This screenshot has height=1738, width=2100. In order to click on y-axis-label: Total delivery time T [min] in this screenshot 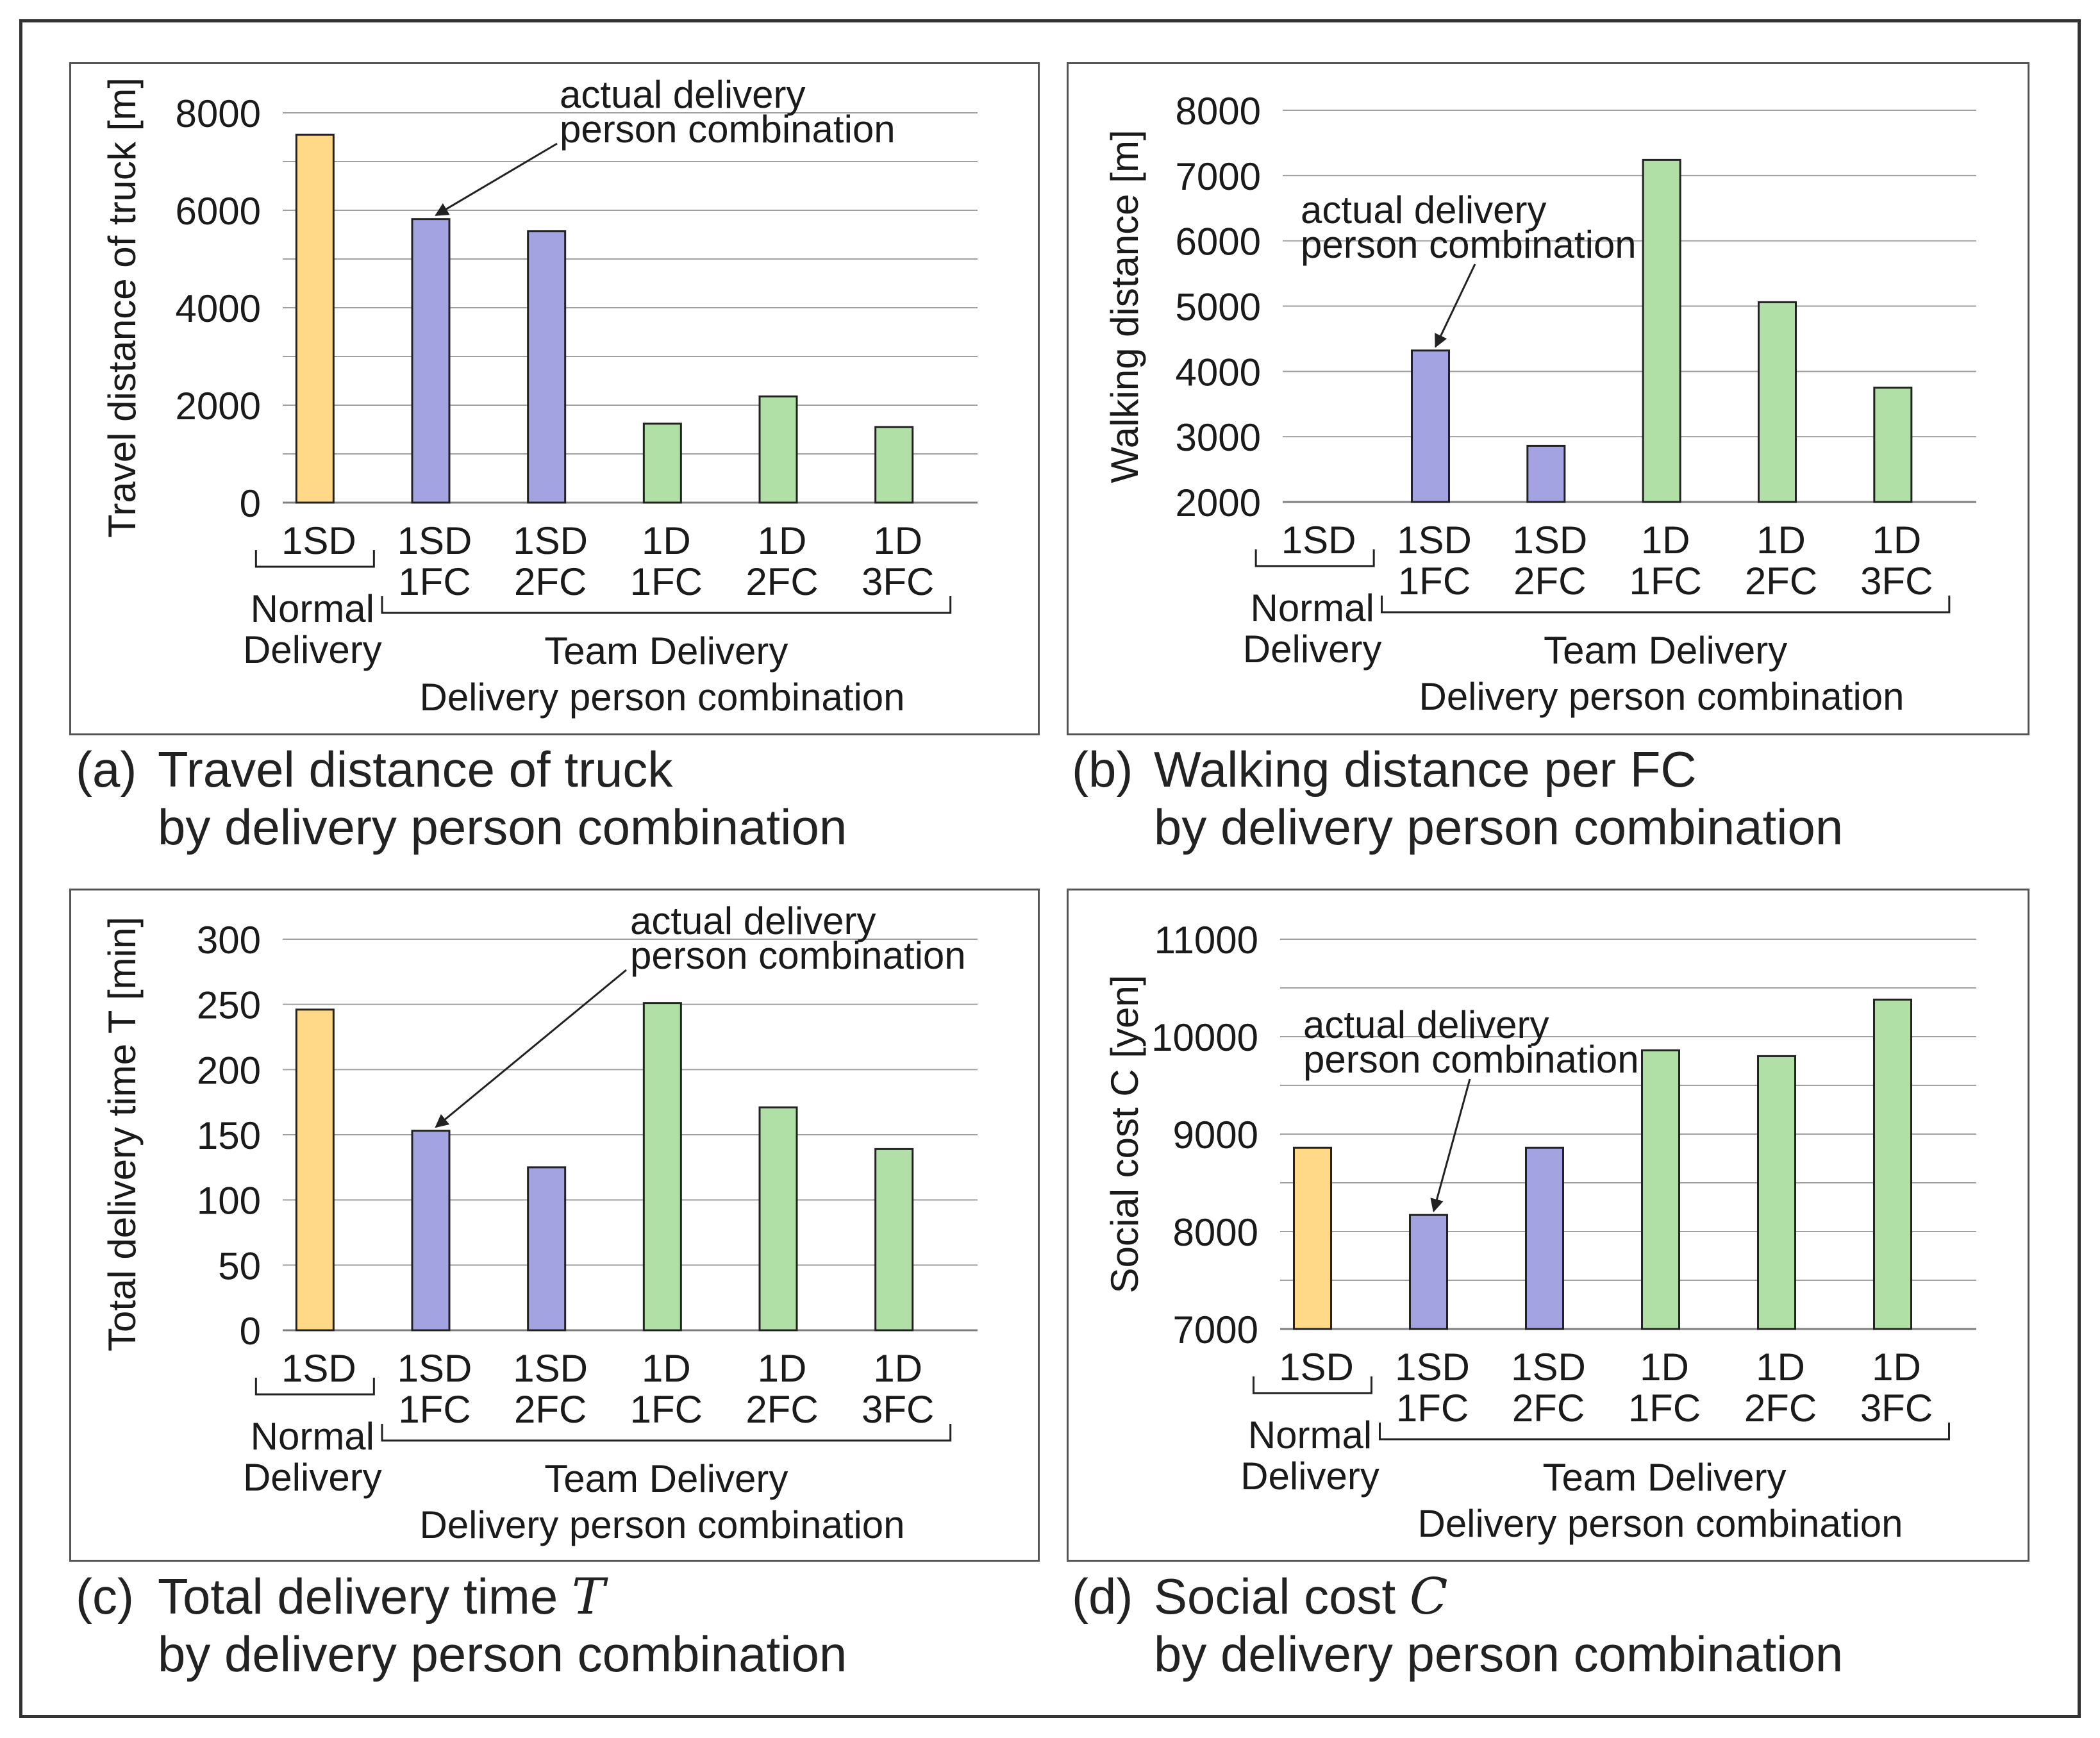, I will do `click(122, 1134)`.